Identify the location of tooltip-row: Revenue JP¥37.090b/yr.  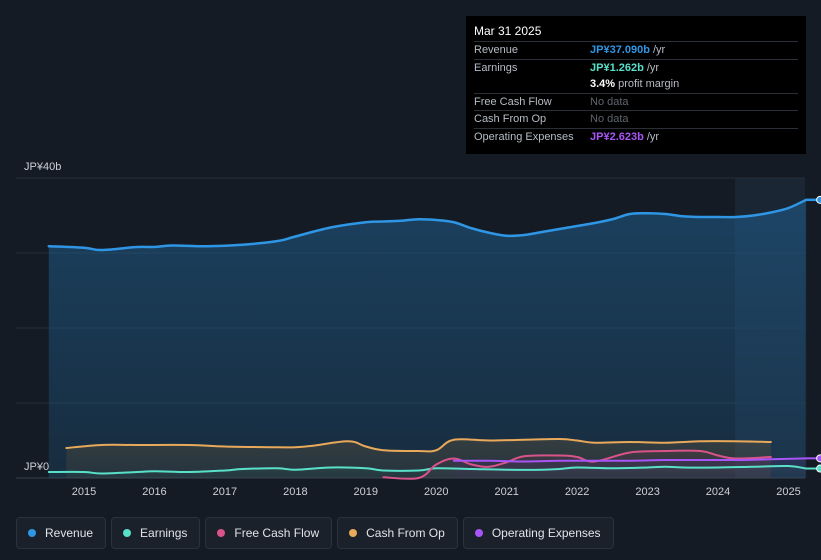
(636, 50).